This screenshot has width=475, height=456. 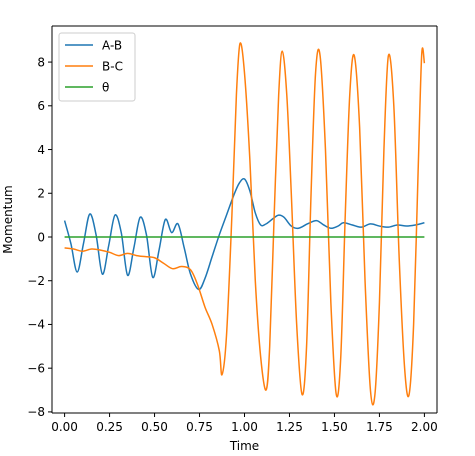 What do you see at coordinates (8, 219) in the screenshot?
I see `y-axis-label: Momentum` at bounding box center [8, 219].